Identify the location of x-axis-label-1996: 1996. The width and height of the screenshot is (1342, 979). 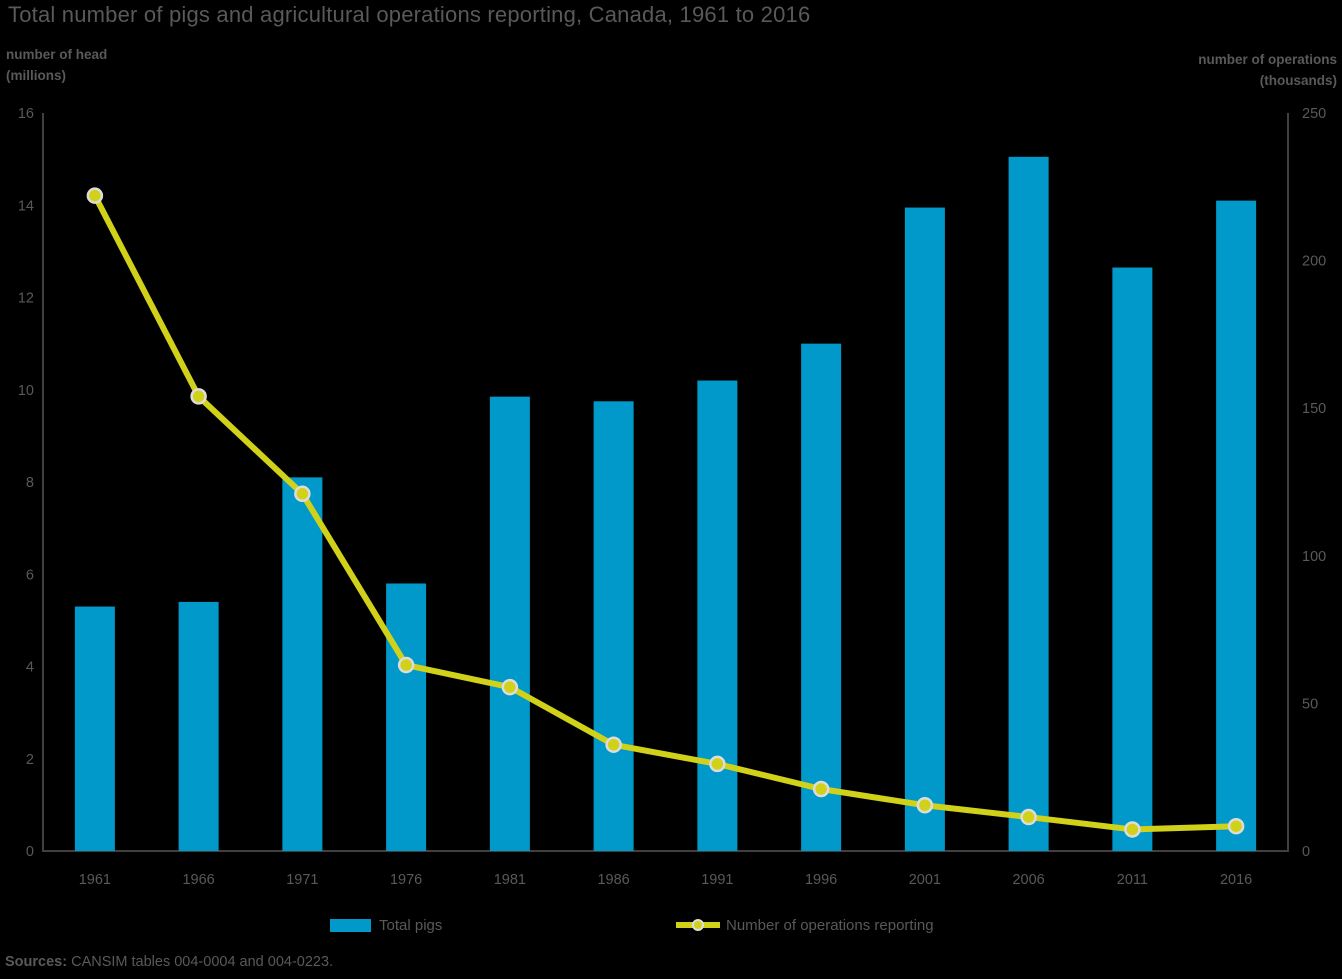
(821, 880).